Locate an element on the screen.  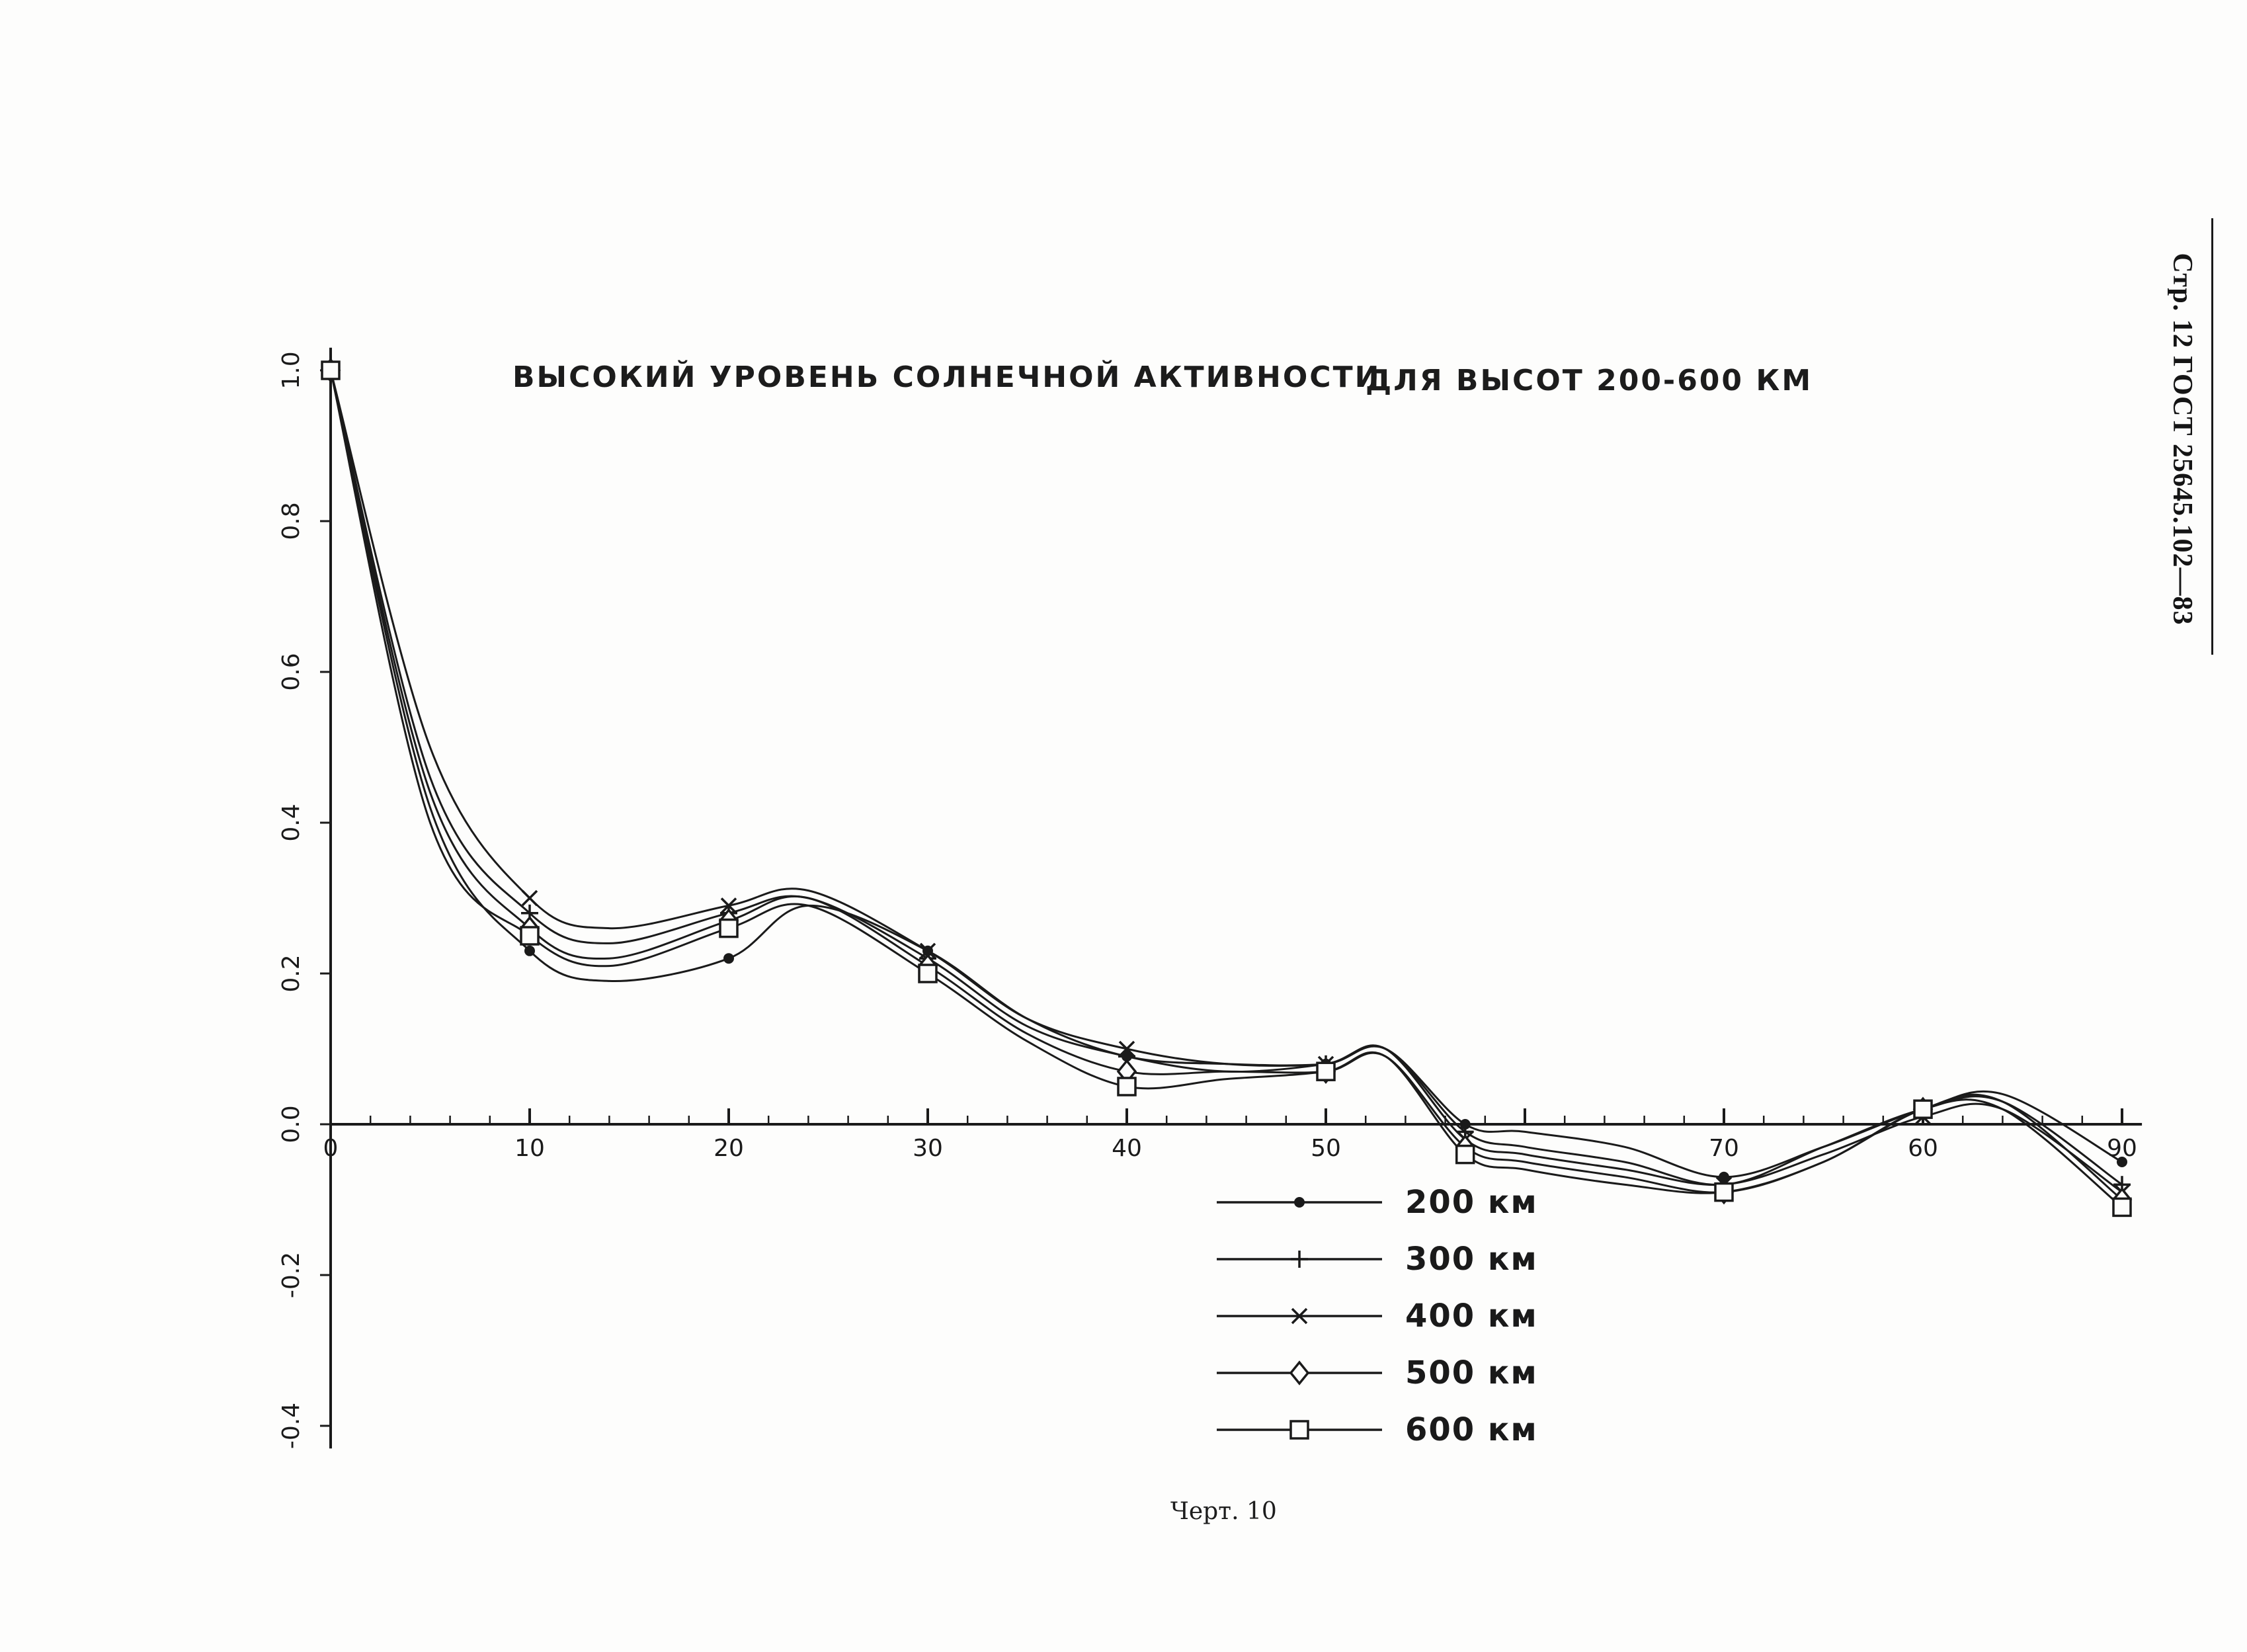
legend-label: 300 км is located at coordinates (1472, 1259).